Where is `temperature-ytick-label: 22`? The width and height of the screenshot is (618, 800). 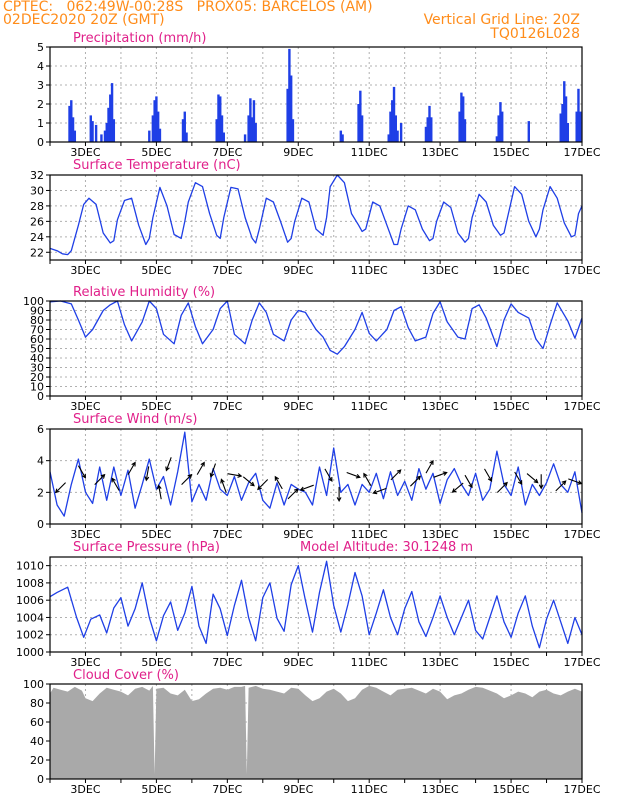 temperature-ytick-label: 22 is located at coordinates (37, 252).